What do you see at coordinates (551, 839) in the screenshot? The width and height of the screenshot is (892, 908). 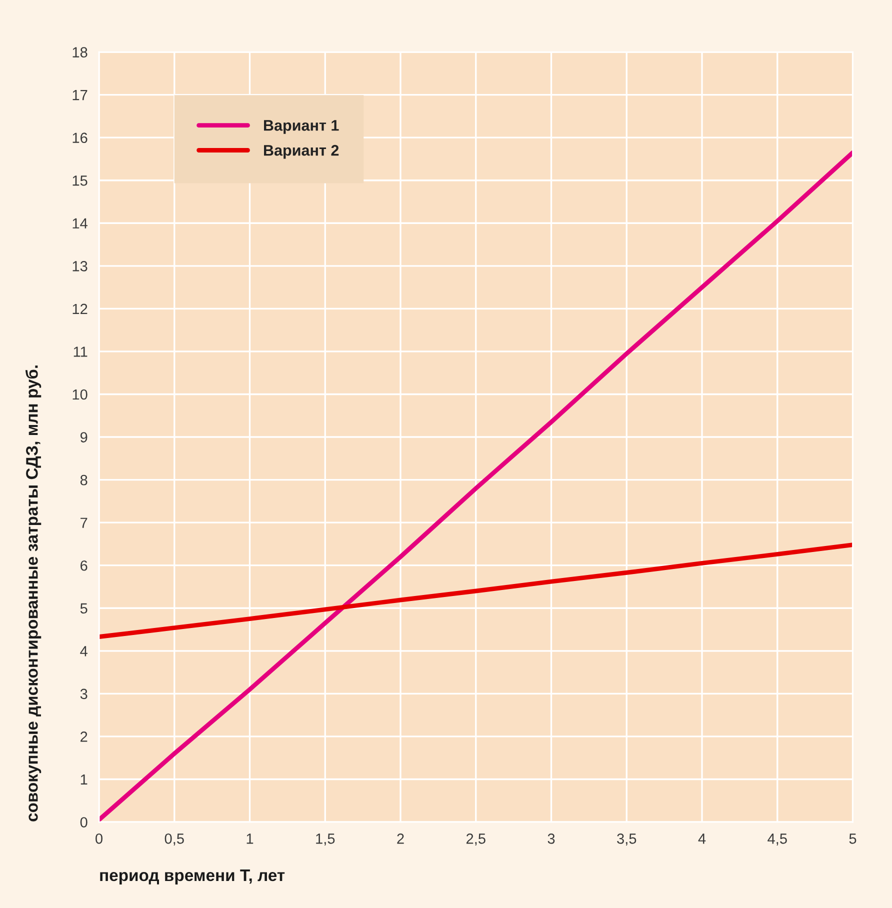 I see `x-tick-label: 3` at bounding box center [551, 839].